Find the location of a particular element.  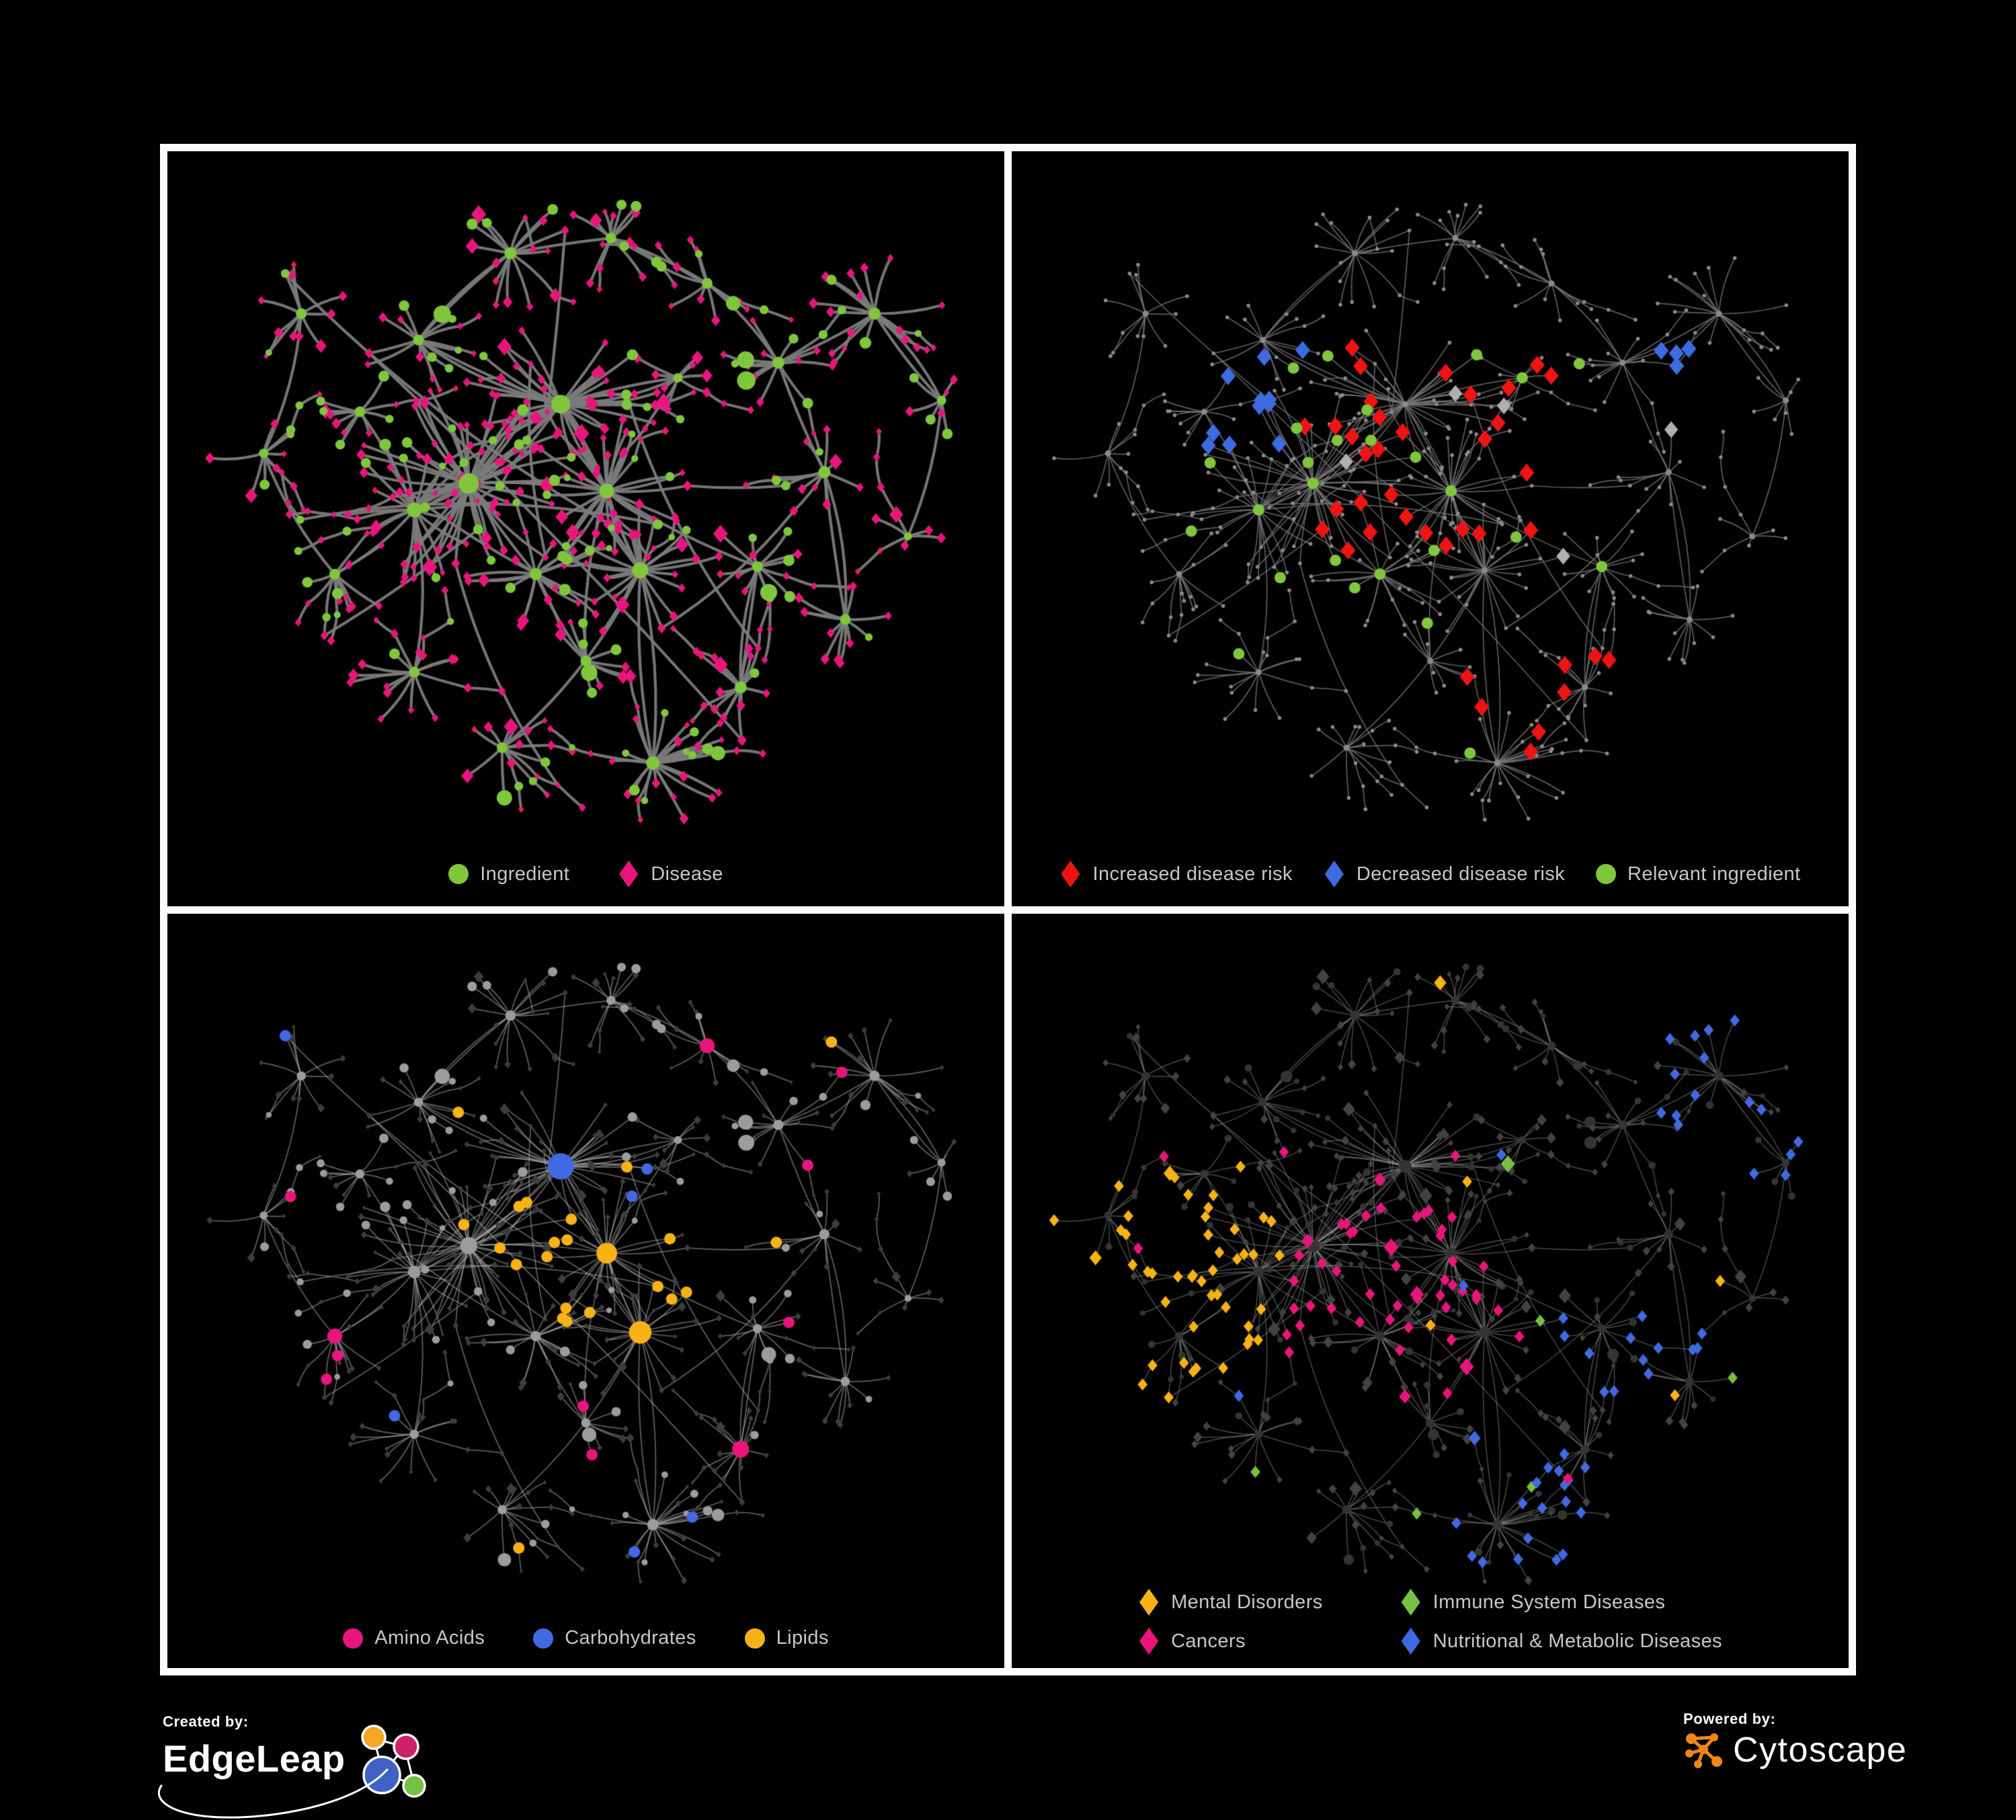

legend-item-decreased-risk: Decreased disease risk is located at coordinates (1444, 874).